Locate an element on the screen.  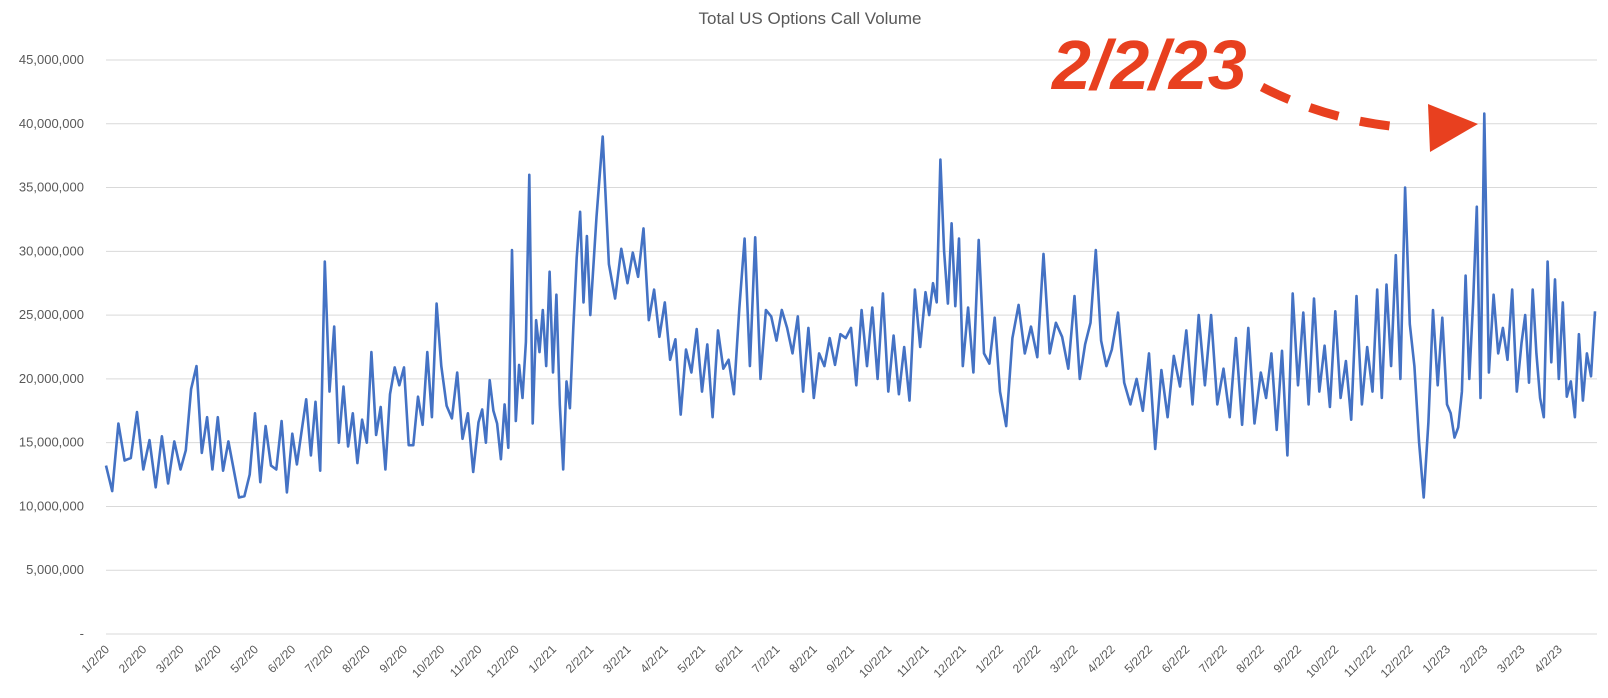
y-tick-label: 10,000,000 is located at coordinates (51, 505).